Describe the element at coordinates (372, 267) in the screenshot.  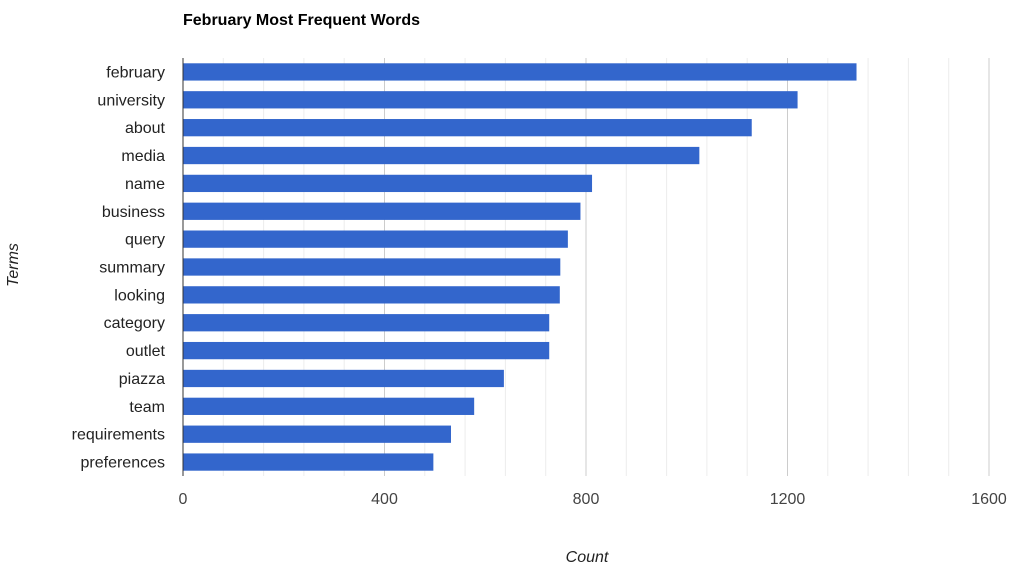
I see `bar-summary` at that location.